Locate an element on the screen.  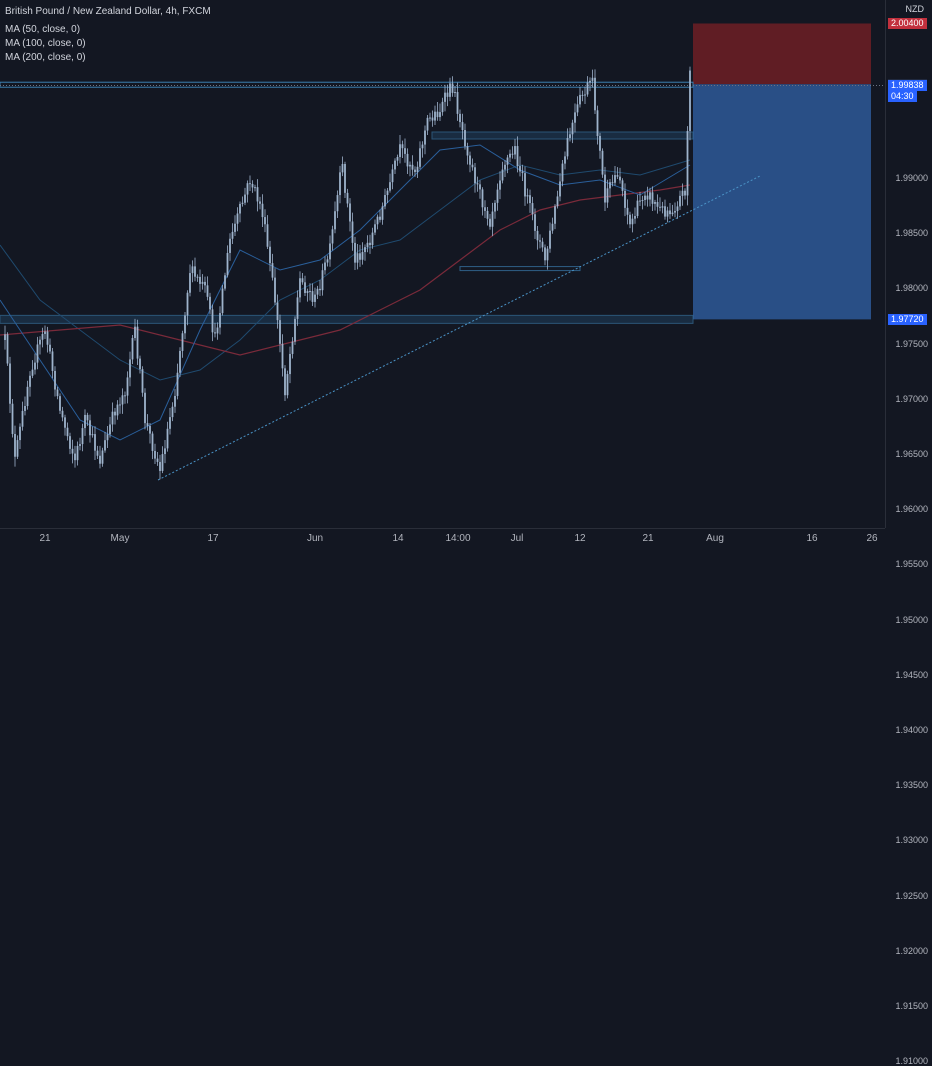
time-tick: 26 is located at coordinates (872, 538).